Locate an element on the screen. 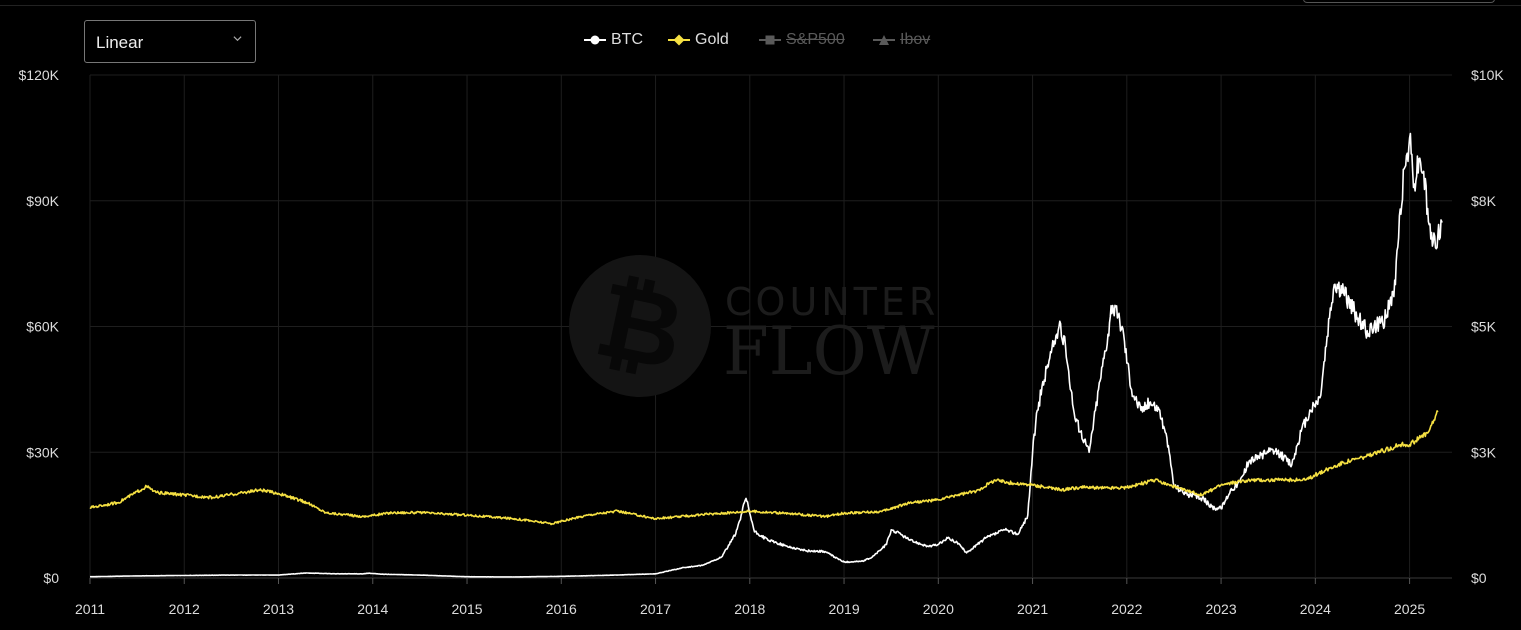 This screenshot has height=630, width=1521. x-tick-label: 2022 is located at coordinates (1126, 609).